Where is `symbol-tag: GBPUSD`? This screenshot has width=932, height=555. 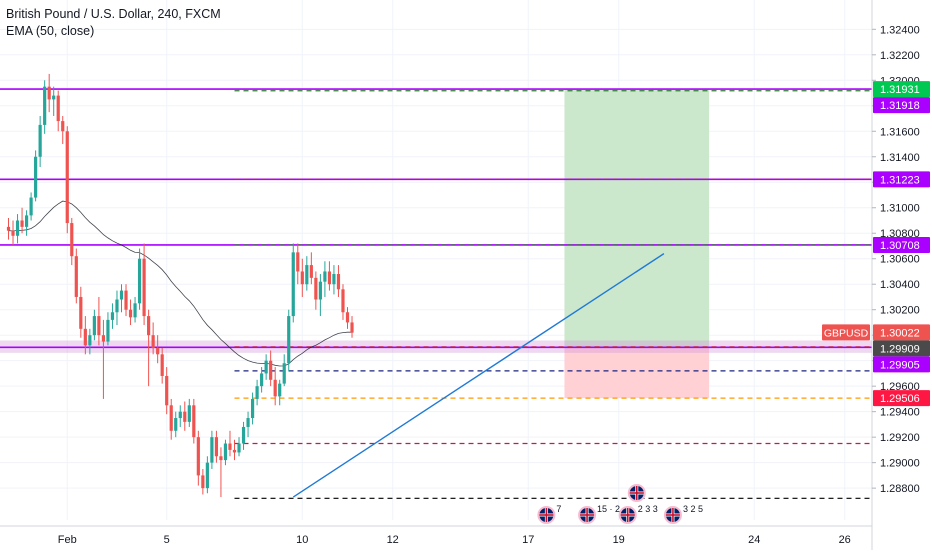
symbol-tag: GBPUSD is located at coordinates (846, 333).